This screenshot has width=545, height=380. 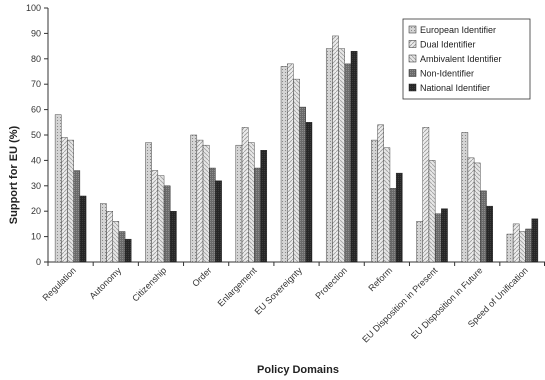 What do you see at coordinates (458, 30) in the screenshot?
I see `legend-label: European Identifier` at bounding box center [458, 30].